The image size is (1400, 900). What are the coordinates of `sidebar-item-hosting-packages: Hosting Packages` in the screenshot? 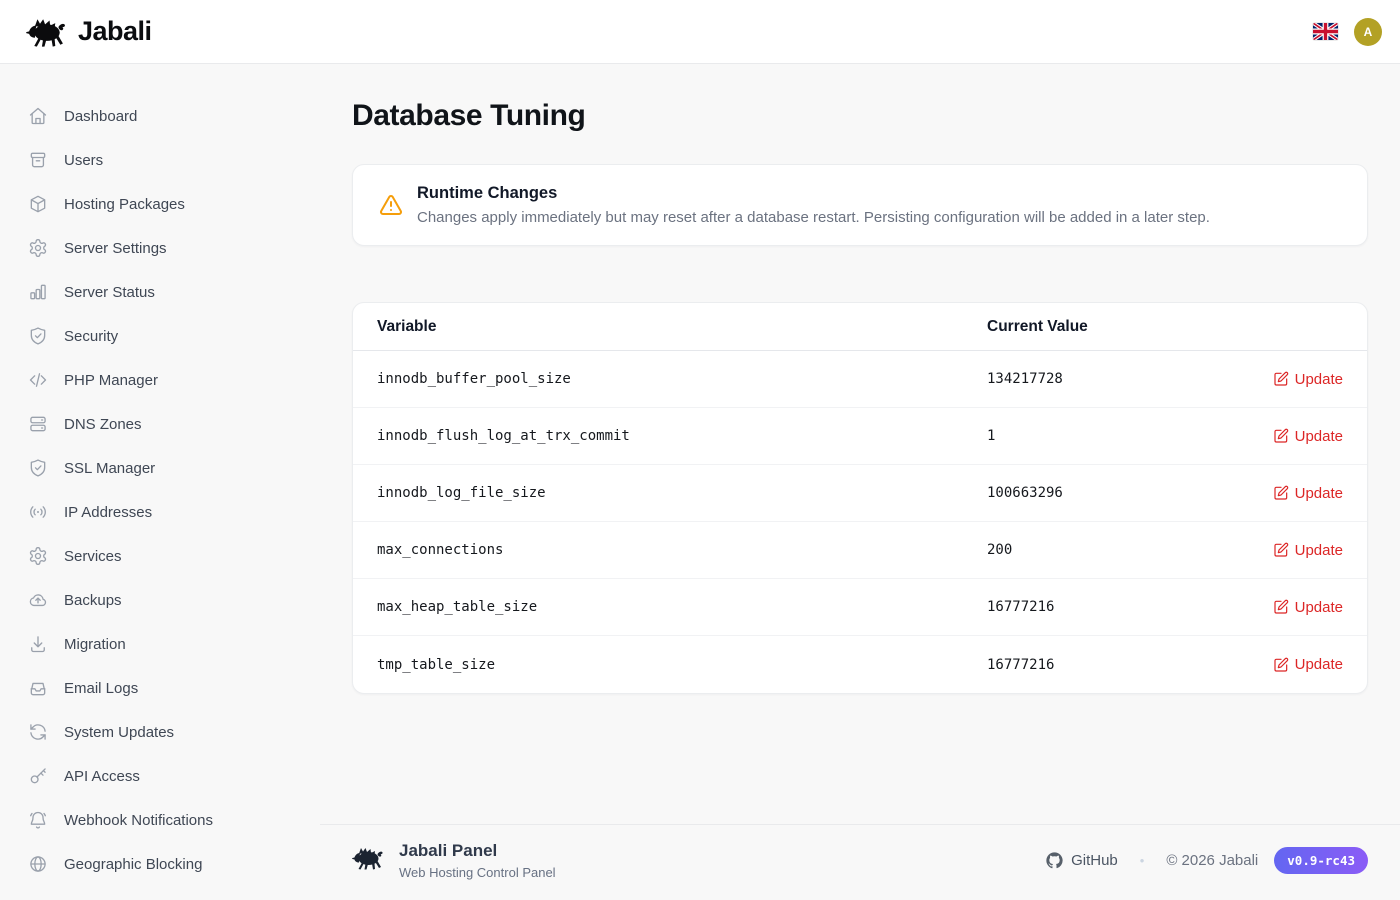 It's located at (160, 204).